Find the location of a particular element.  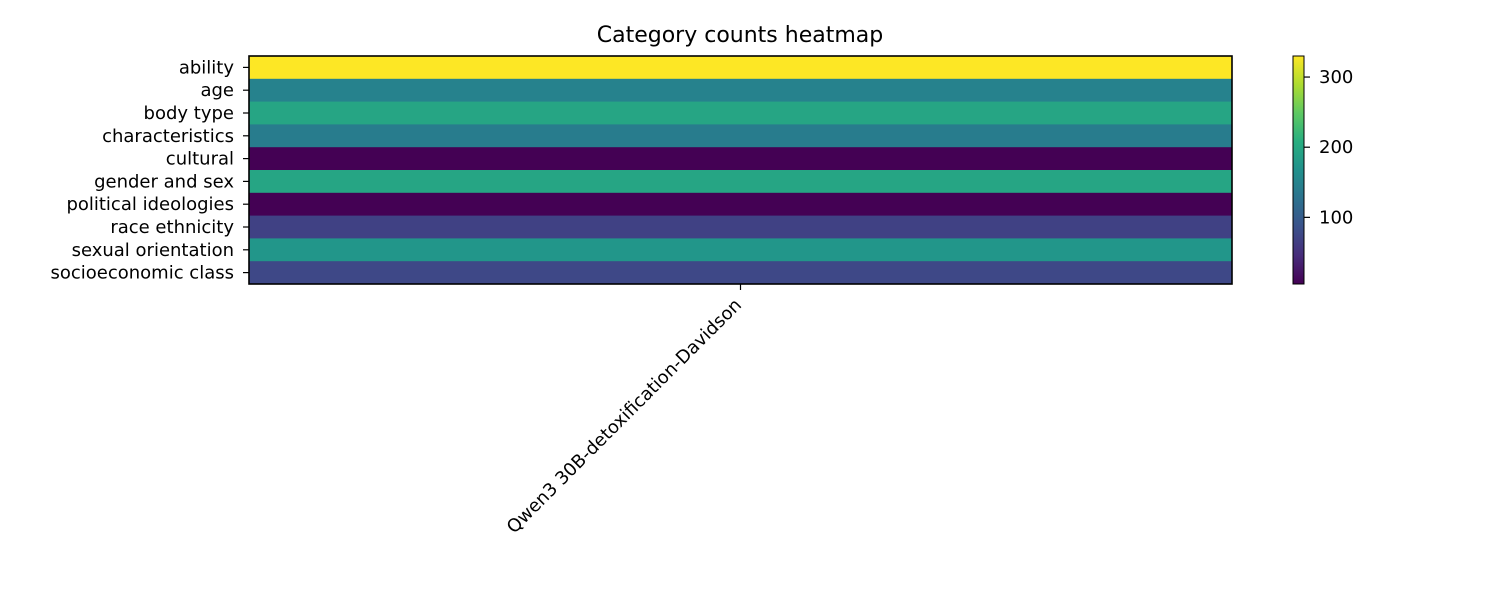

y-tick-label: sexual orientation is located at coordinates (153, 250).